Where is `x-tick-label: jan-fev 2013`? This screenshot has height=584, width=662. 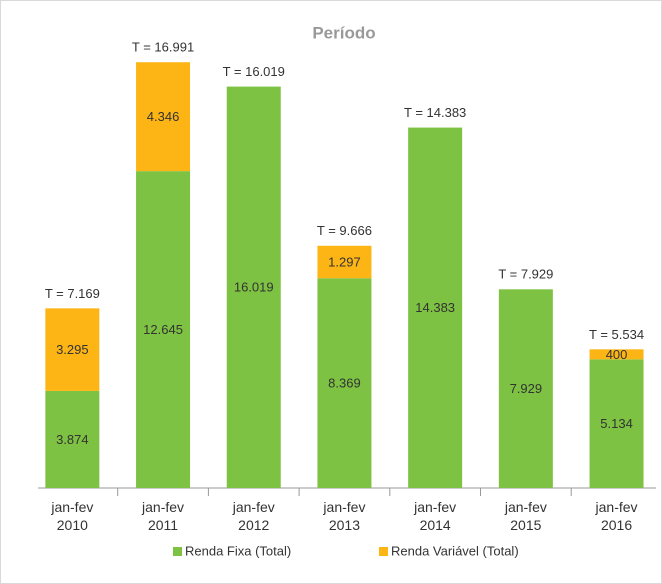
x-tick-label: jan-fev 2013 is located at coordinates (344, 516).